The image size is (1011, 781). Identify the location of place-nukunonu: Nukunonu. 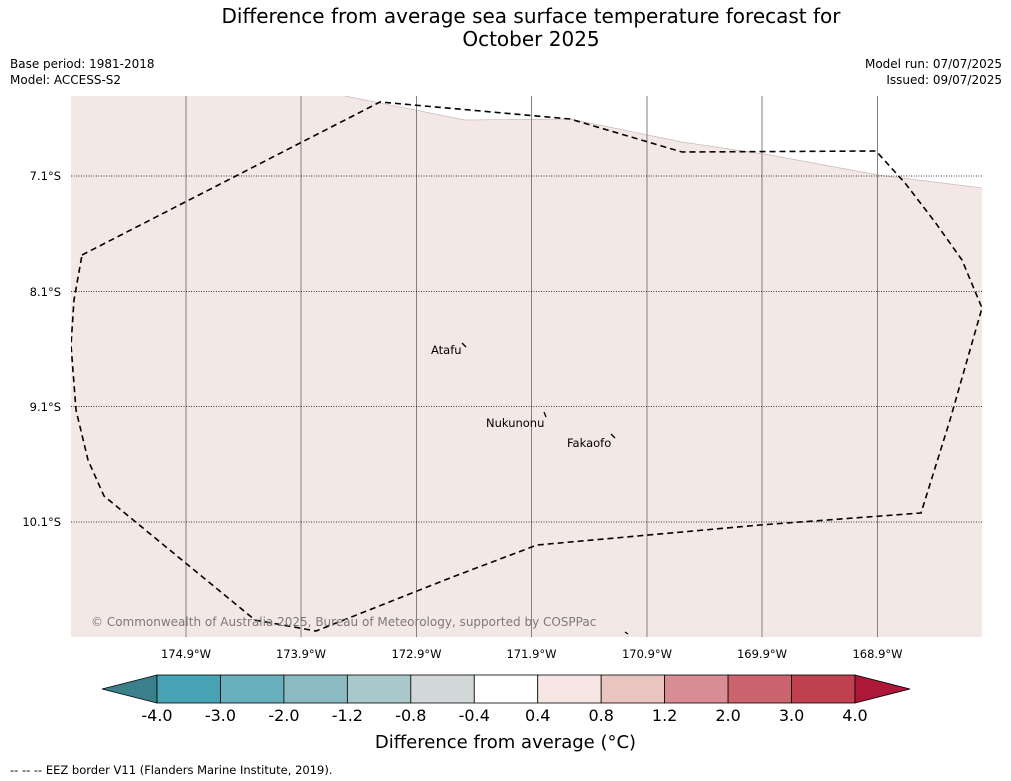
(515, 423).